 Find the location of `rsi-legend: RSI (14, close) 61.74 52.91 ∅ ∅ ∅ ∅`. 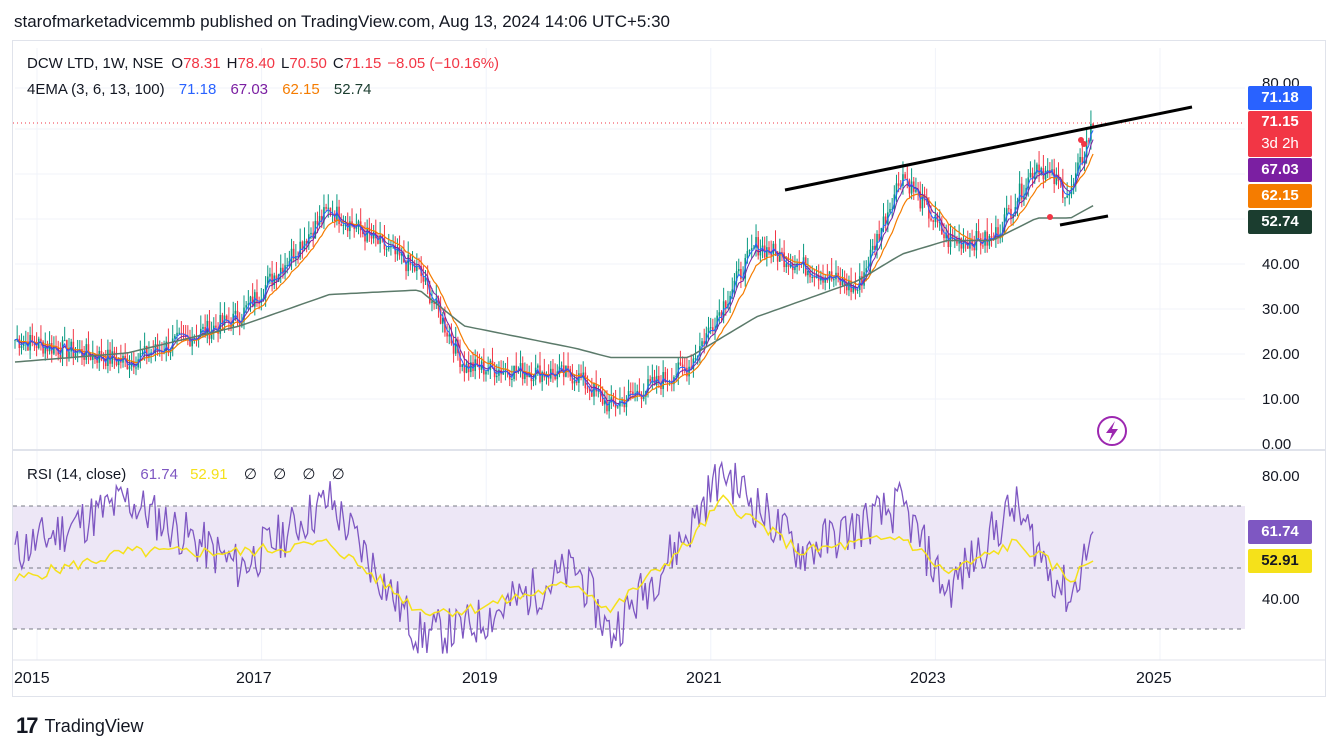

rsi-legend: RSI (14, close) 61.74 52.91 ∅ ∅ ∅ ∅ is located at coordinates (189, 474).